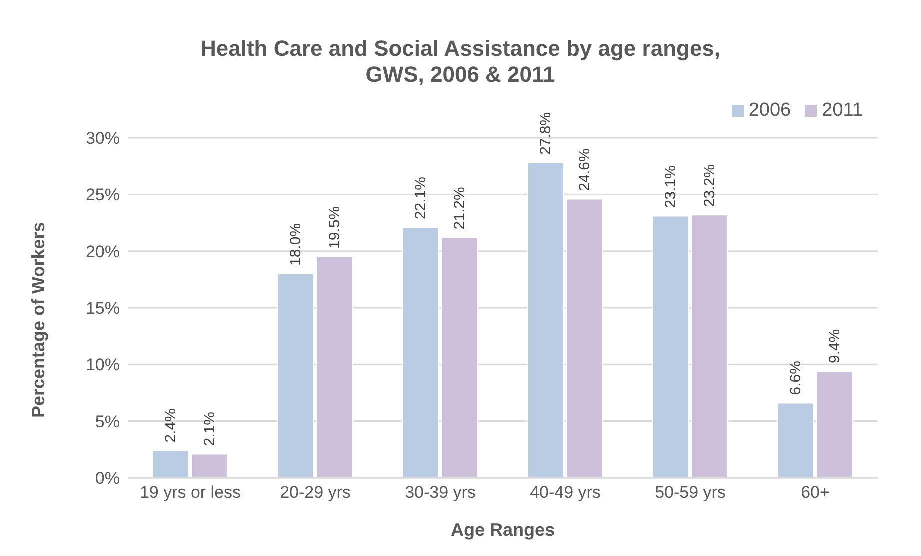  I want to click on legend-label: 2006, so click(770, 111).